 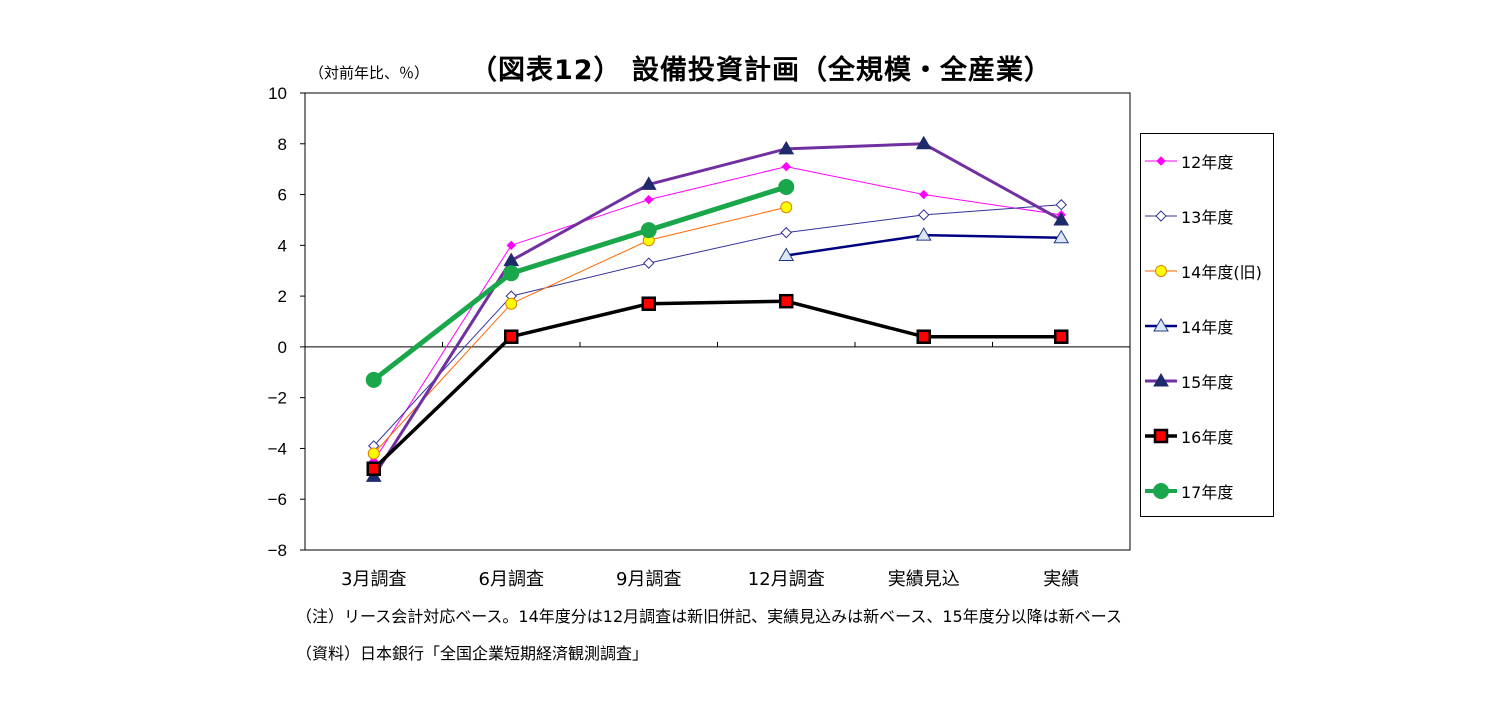 What do you see at coordinates (282, 144) in the screenshot?
I see `y-tick-label: 8` at bounding box center [282, 144].